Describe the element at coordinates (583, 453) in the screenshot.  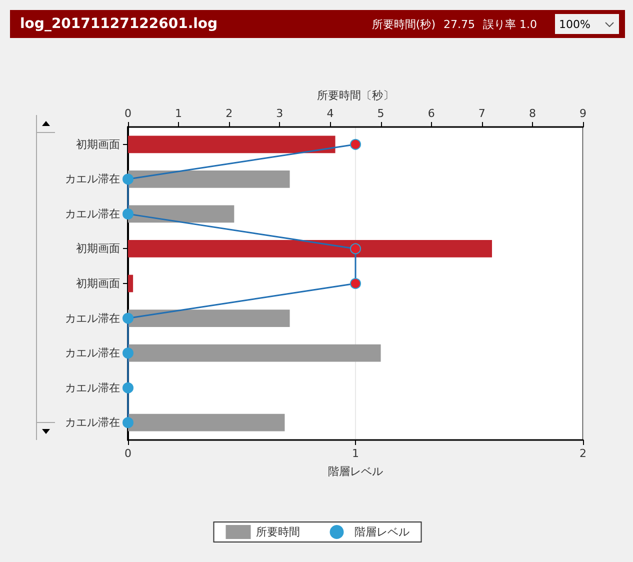
I see `x-tick-label: 2` at that location.